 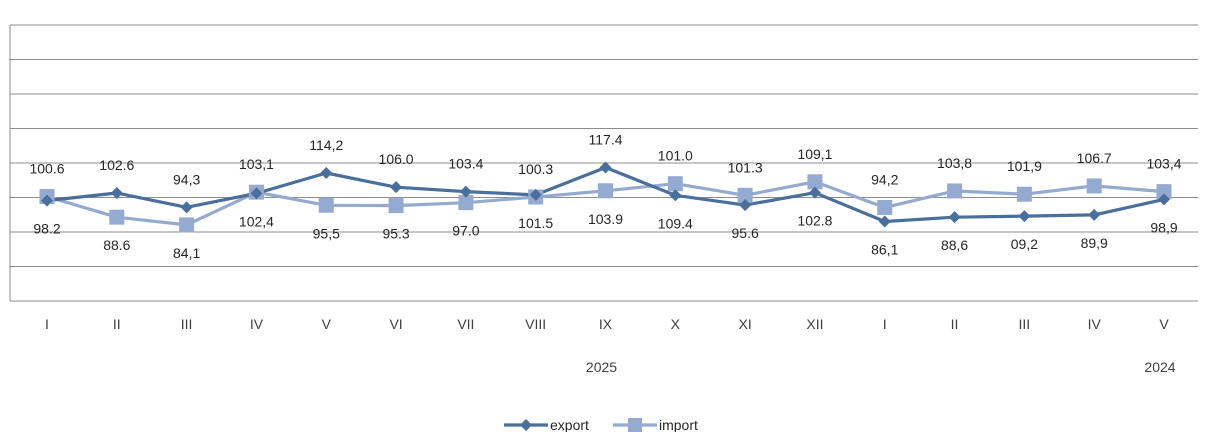 What do you see at coordinates (326, 233) in the screenshot?
I see `data-label-import: 95,5` at bounding box center [326, 233].